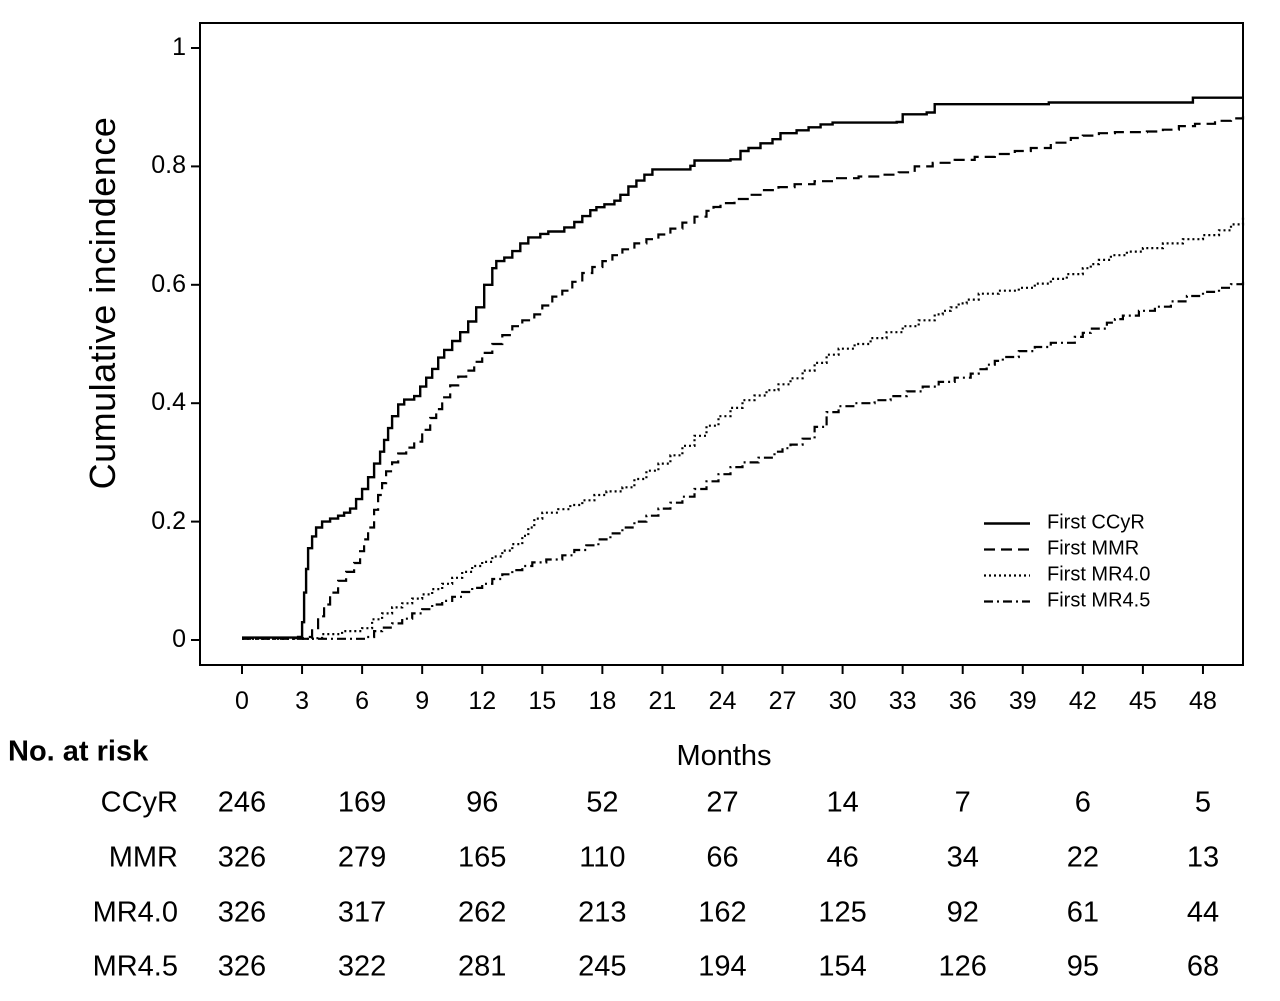 This screenshot has width=1280, height=1001. What do you see at coordinates (842, 857) in the screenshot?
I see `risk-cell: 46` at bounding box center [842, 857].